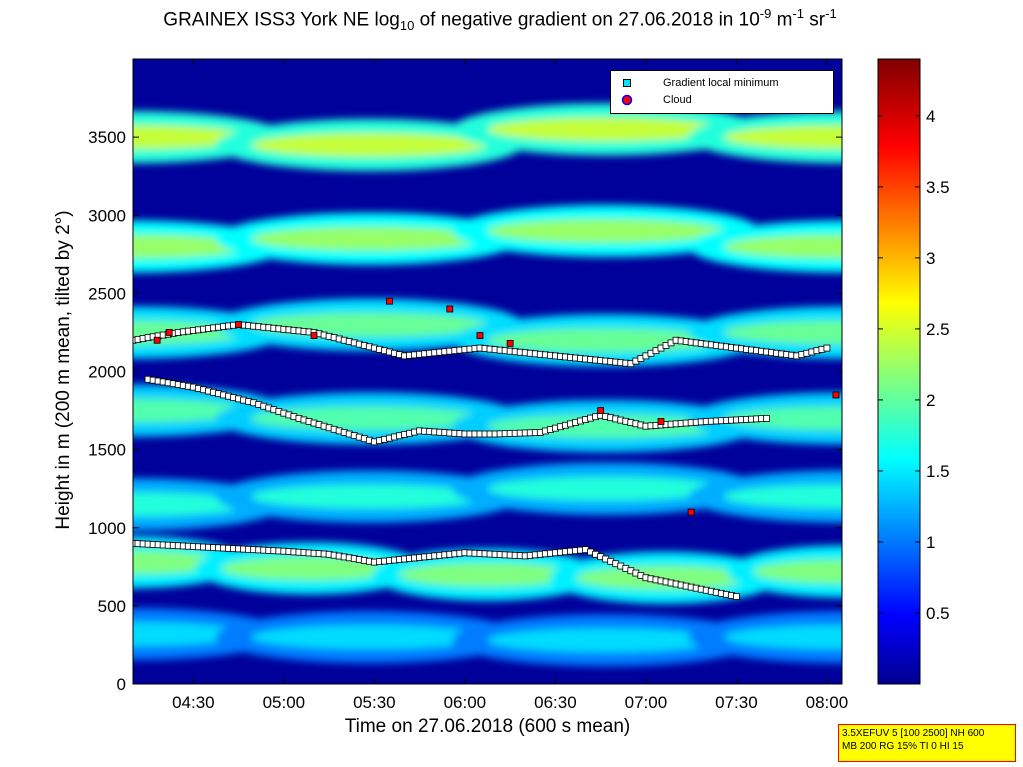  What do you see at coordinates (930, 400) in the screenshot?
I see `colorbar-tick-label: 2` at bounding box center [930, 400].